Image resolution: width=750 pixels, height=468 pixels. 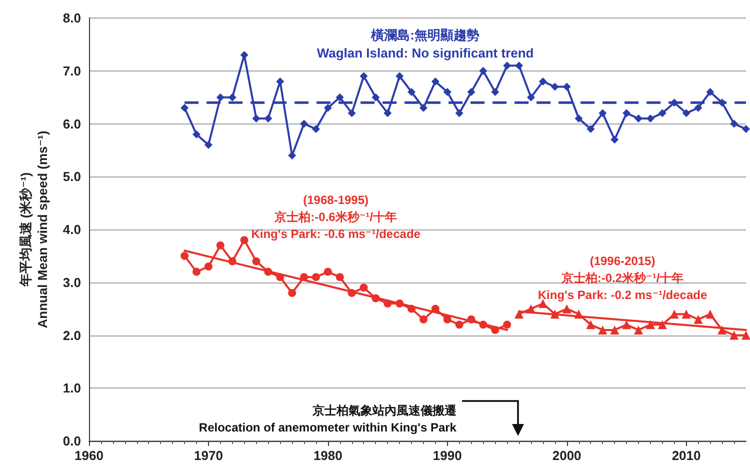 I want to click on x-tick-label: 1970, so click(x=208, y=455).